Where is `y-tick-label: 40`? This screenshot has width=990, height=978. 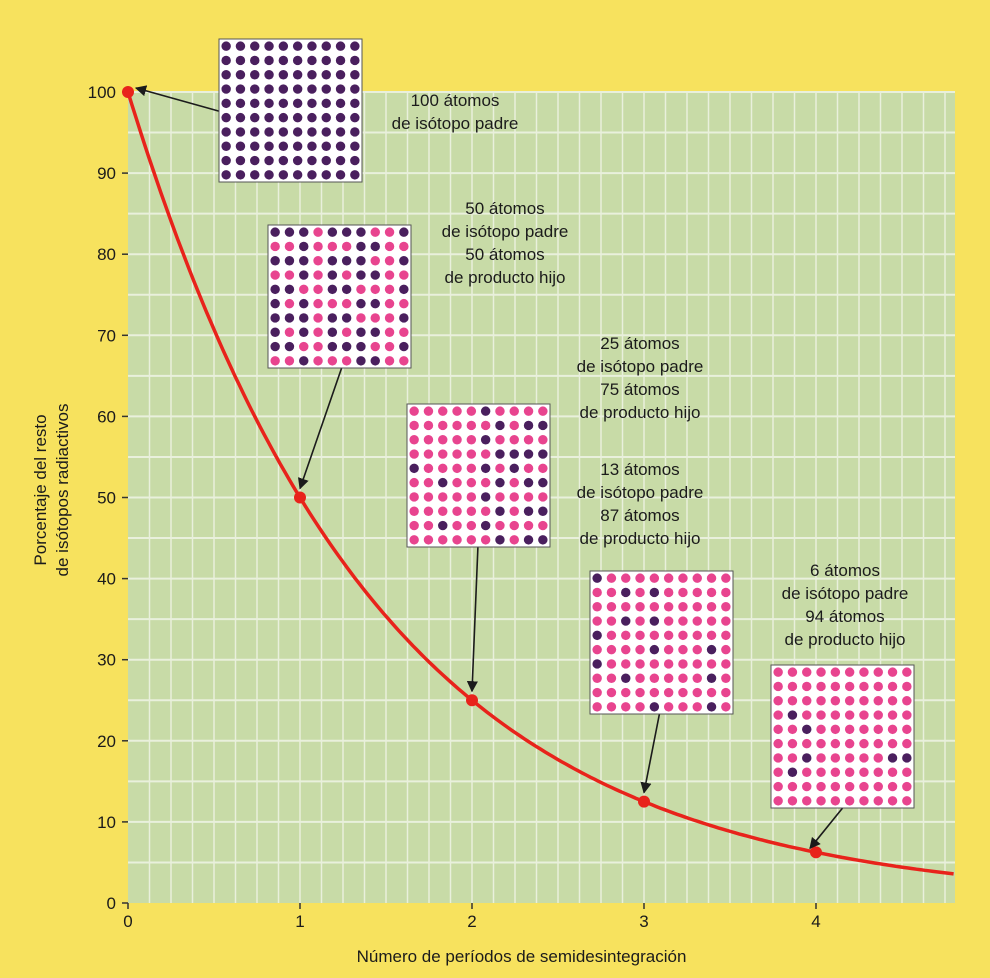
y-tick-label: 40 is located at coordinates (106, 579).